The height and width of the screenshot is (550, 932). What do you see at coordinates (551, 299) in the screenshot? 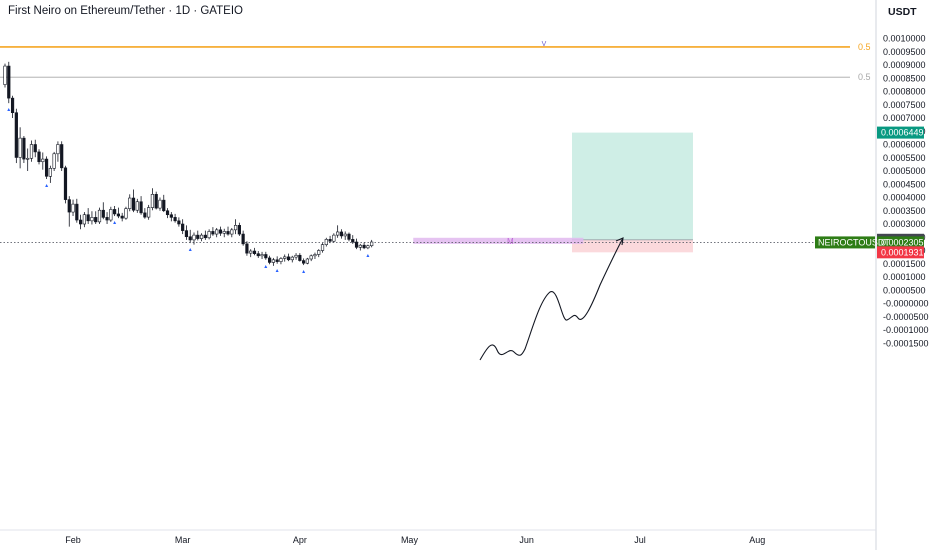
I see `projection-path` at bounding box center [551, 299].